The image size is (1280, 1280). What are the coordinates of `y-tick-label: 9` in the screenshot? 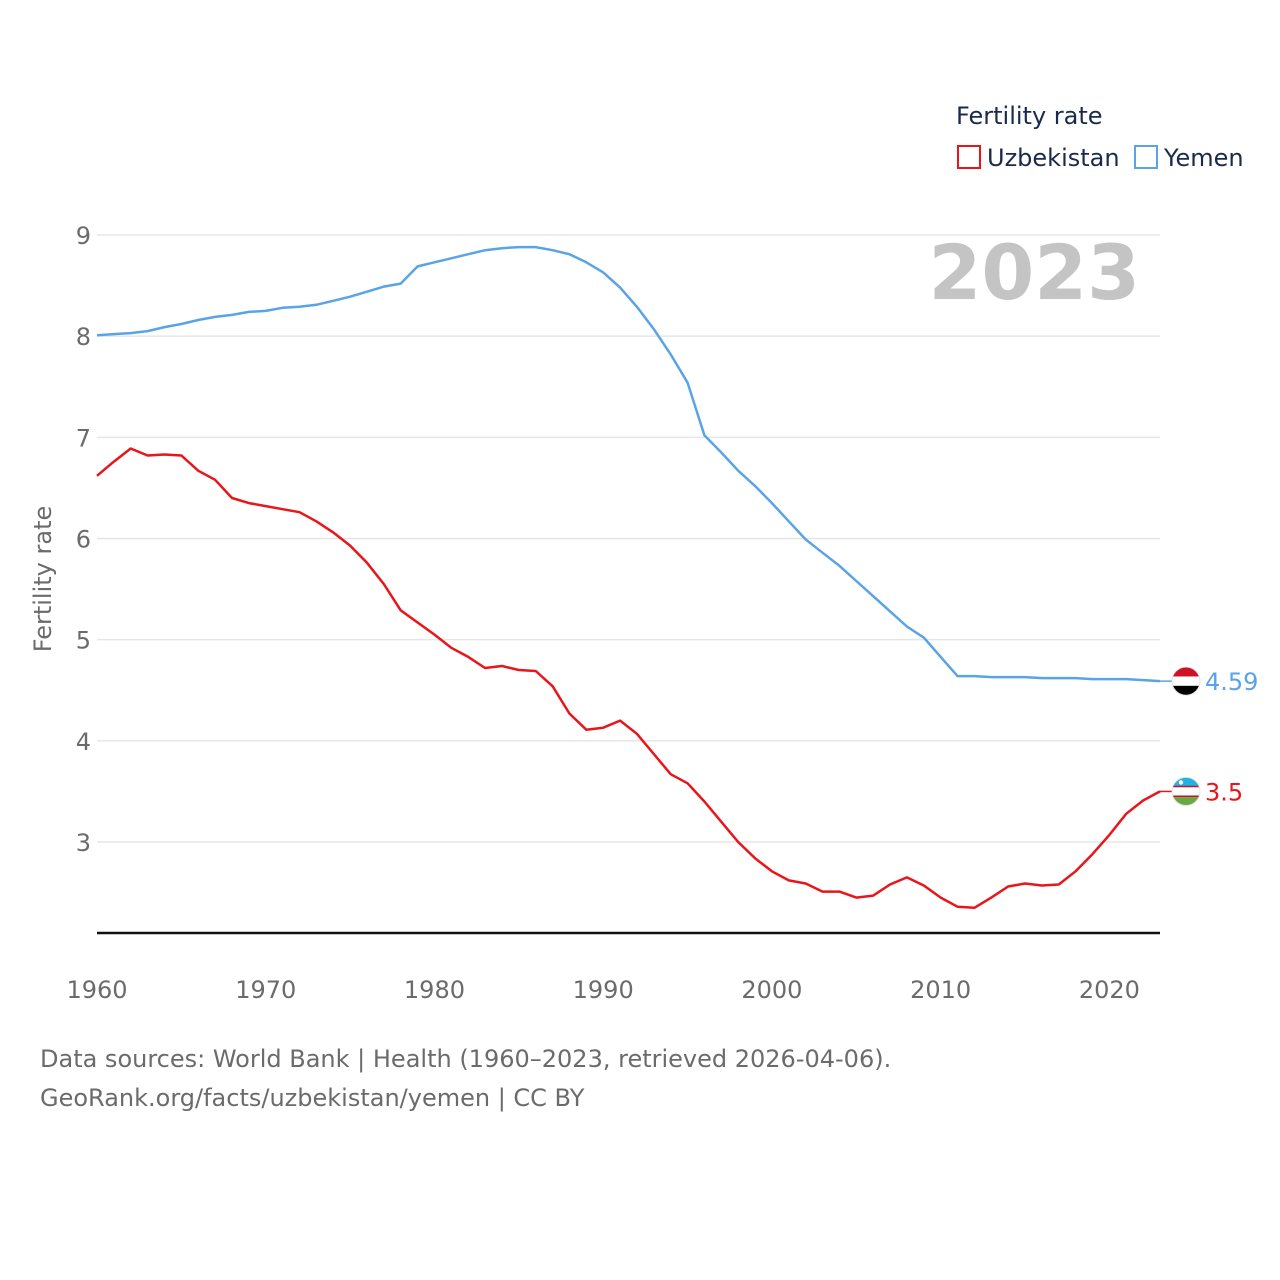 It's located at (83, 236).